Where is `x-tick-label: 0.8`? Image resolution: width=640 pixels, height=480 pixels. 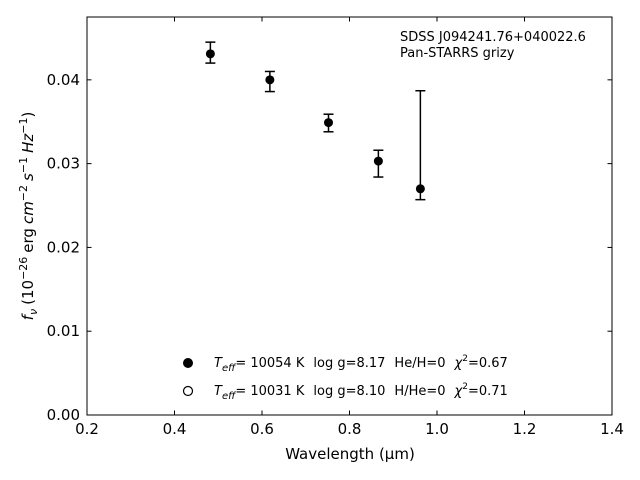 x-tick-label: 0.8 is located at coordinates (350, 429).